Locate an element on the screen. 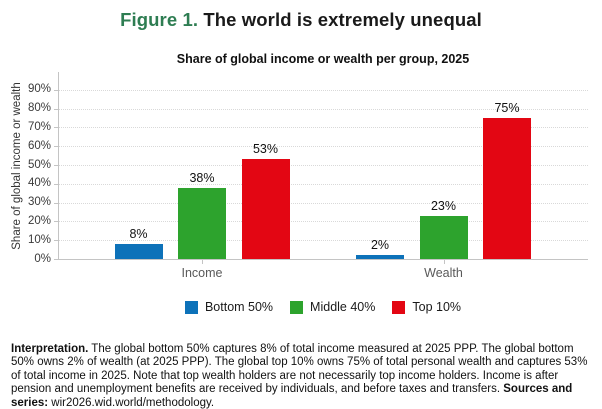  y-tick-label-20: 20% is located at coordinates (39, 220).